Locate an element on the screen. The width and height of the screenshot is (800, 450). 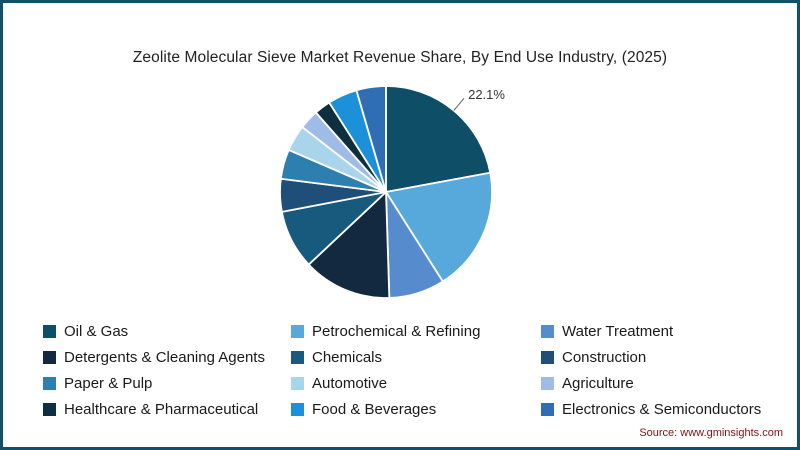
legend-label: Petrochemical & Refining is located at coordinates (396, 331).